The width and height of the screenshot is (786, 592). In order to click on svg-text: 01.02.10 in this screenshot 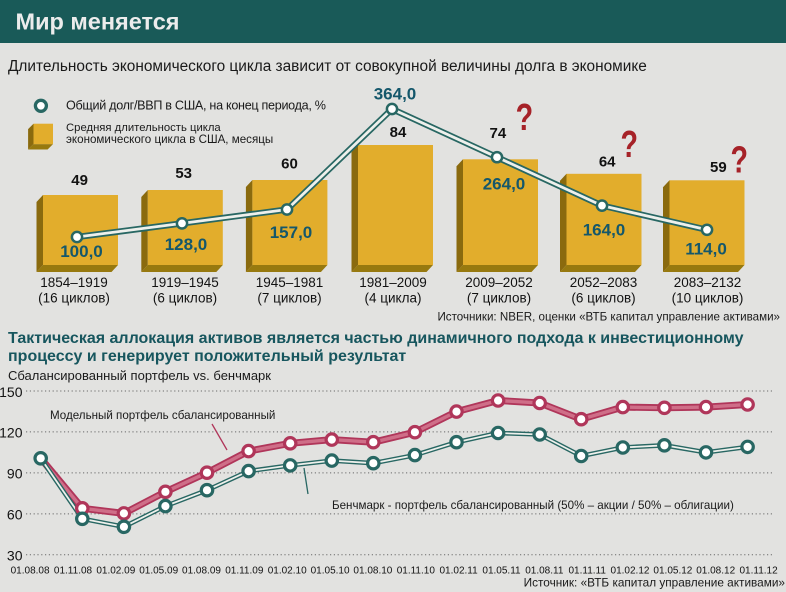, I will do `click(287, 571)`.